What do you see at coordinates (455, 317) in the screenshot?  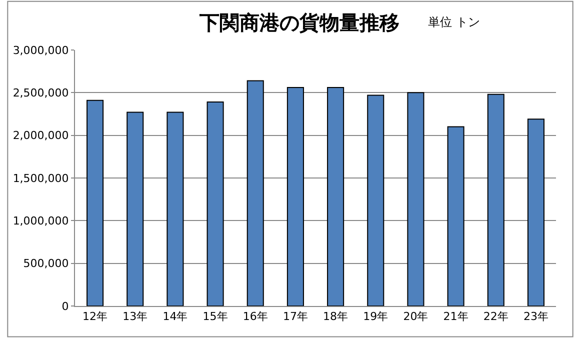 I see `x-tick-label: 21年` at bounding box center [455, 317].